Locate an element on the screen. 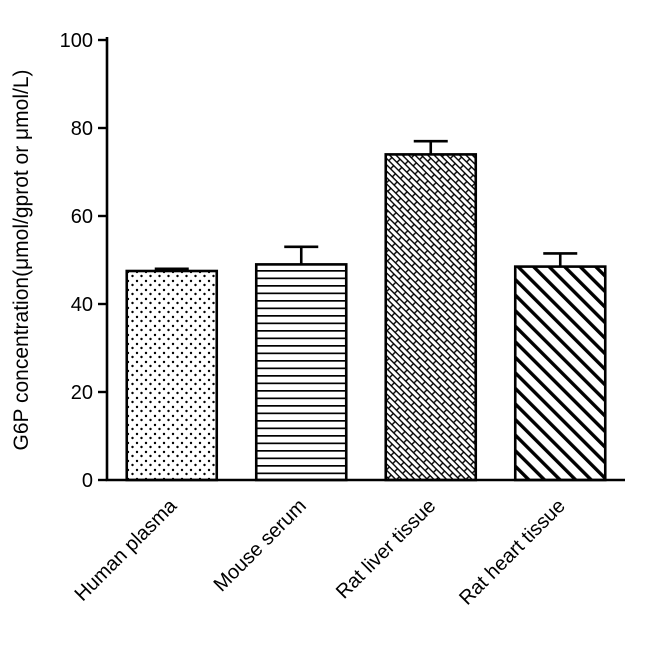 The height and width of the screenshot is (646, 650). bar-mouse-serum is located at coordinates (301, 372).